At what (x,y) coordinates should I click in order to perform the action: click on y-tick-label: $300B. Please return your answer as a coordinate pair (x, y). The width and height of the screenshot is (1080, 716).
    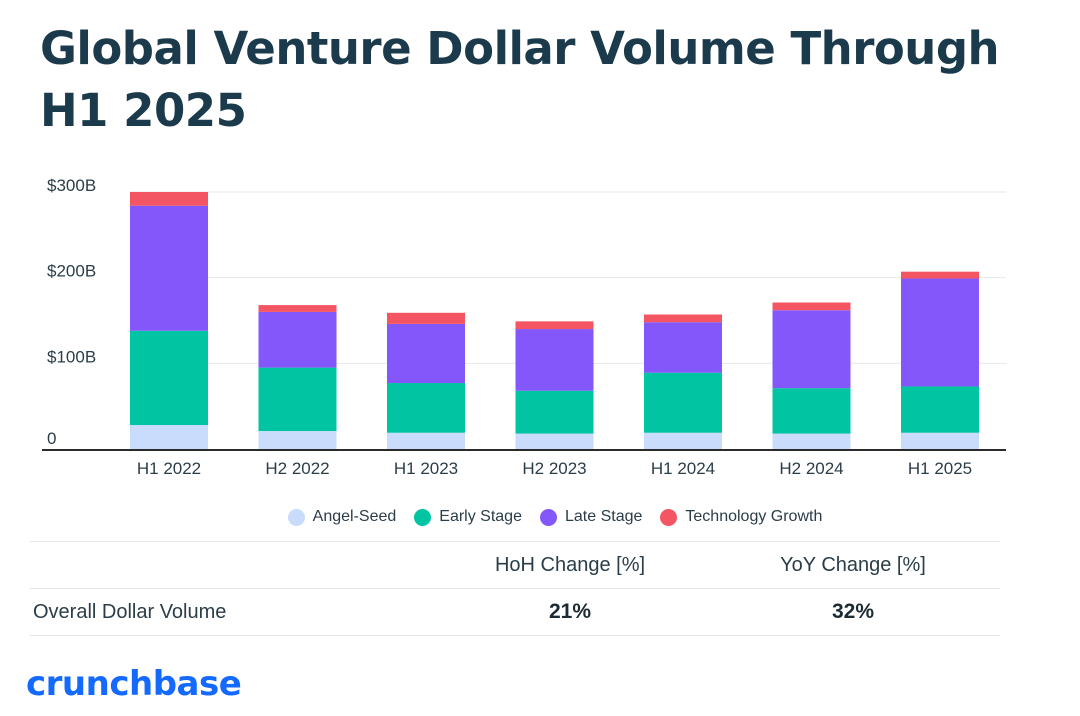
    Looking at the image, I should click on (71, 185).